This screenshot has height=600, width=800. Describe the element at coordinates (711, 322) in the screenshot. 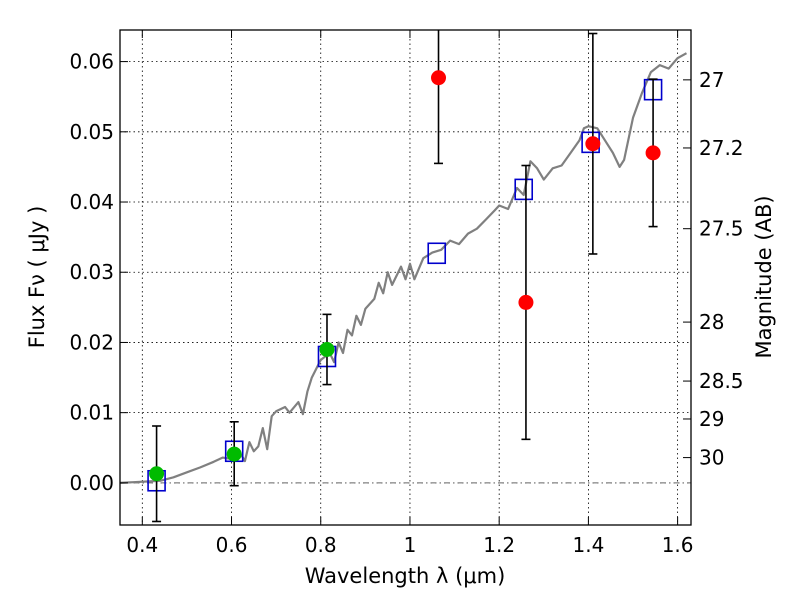

I see `magnitude-tick-label: 28` at that location.